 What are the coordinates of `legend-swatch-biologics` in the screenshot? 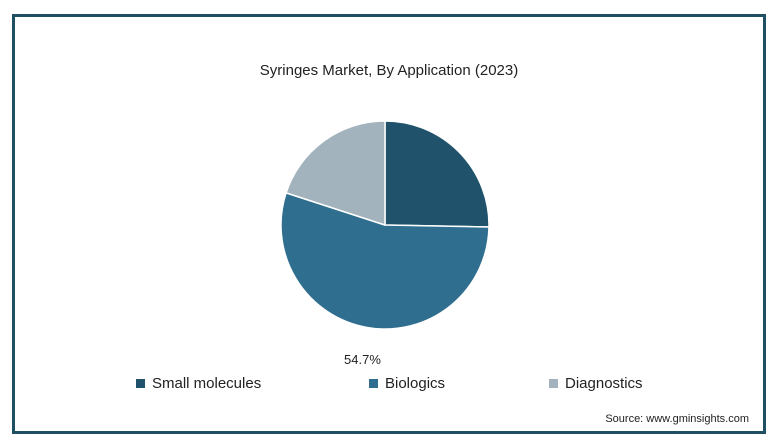 It's located at (373, 383).